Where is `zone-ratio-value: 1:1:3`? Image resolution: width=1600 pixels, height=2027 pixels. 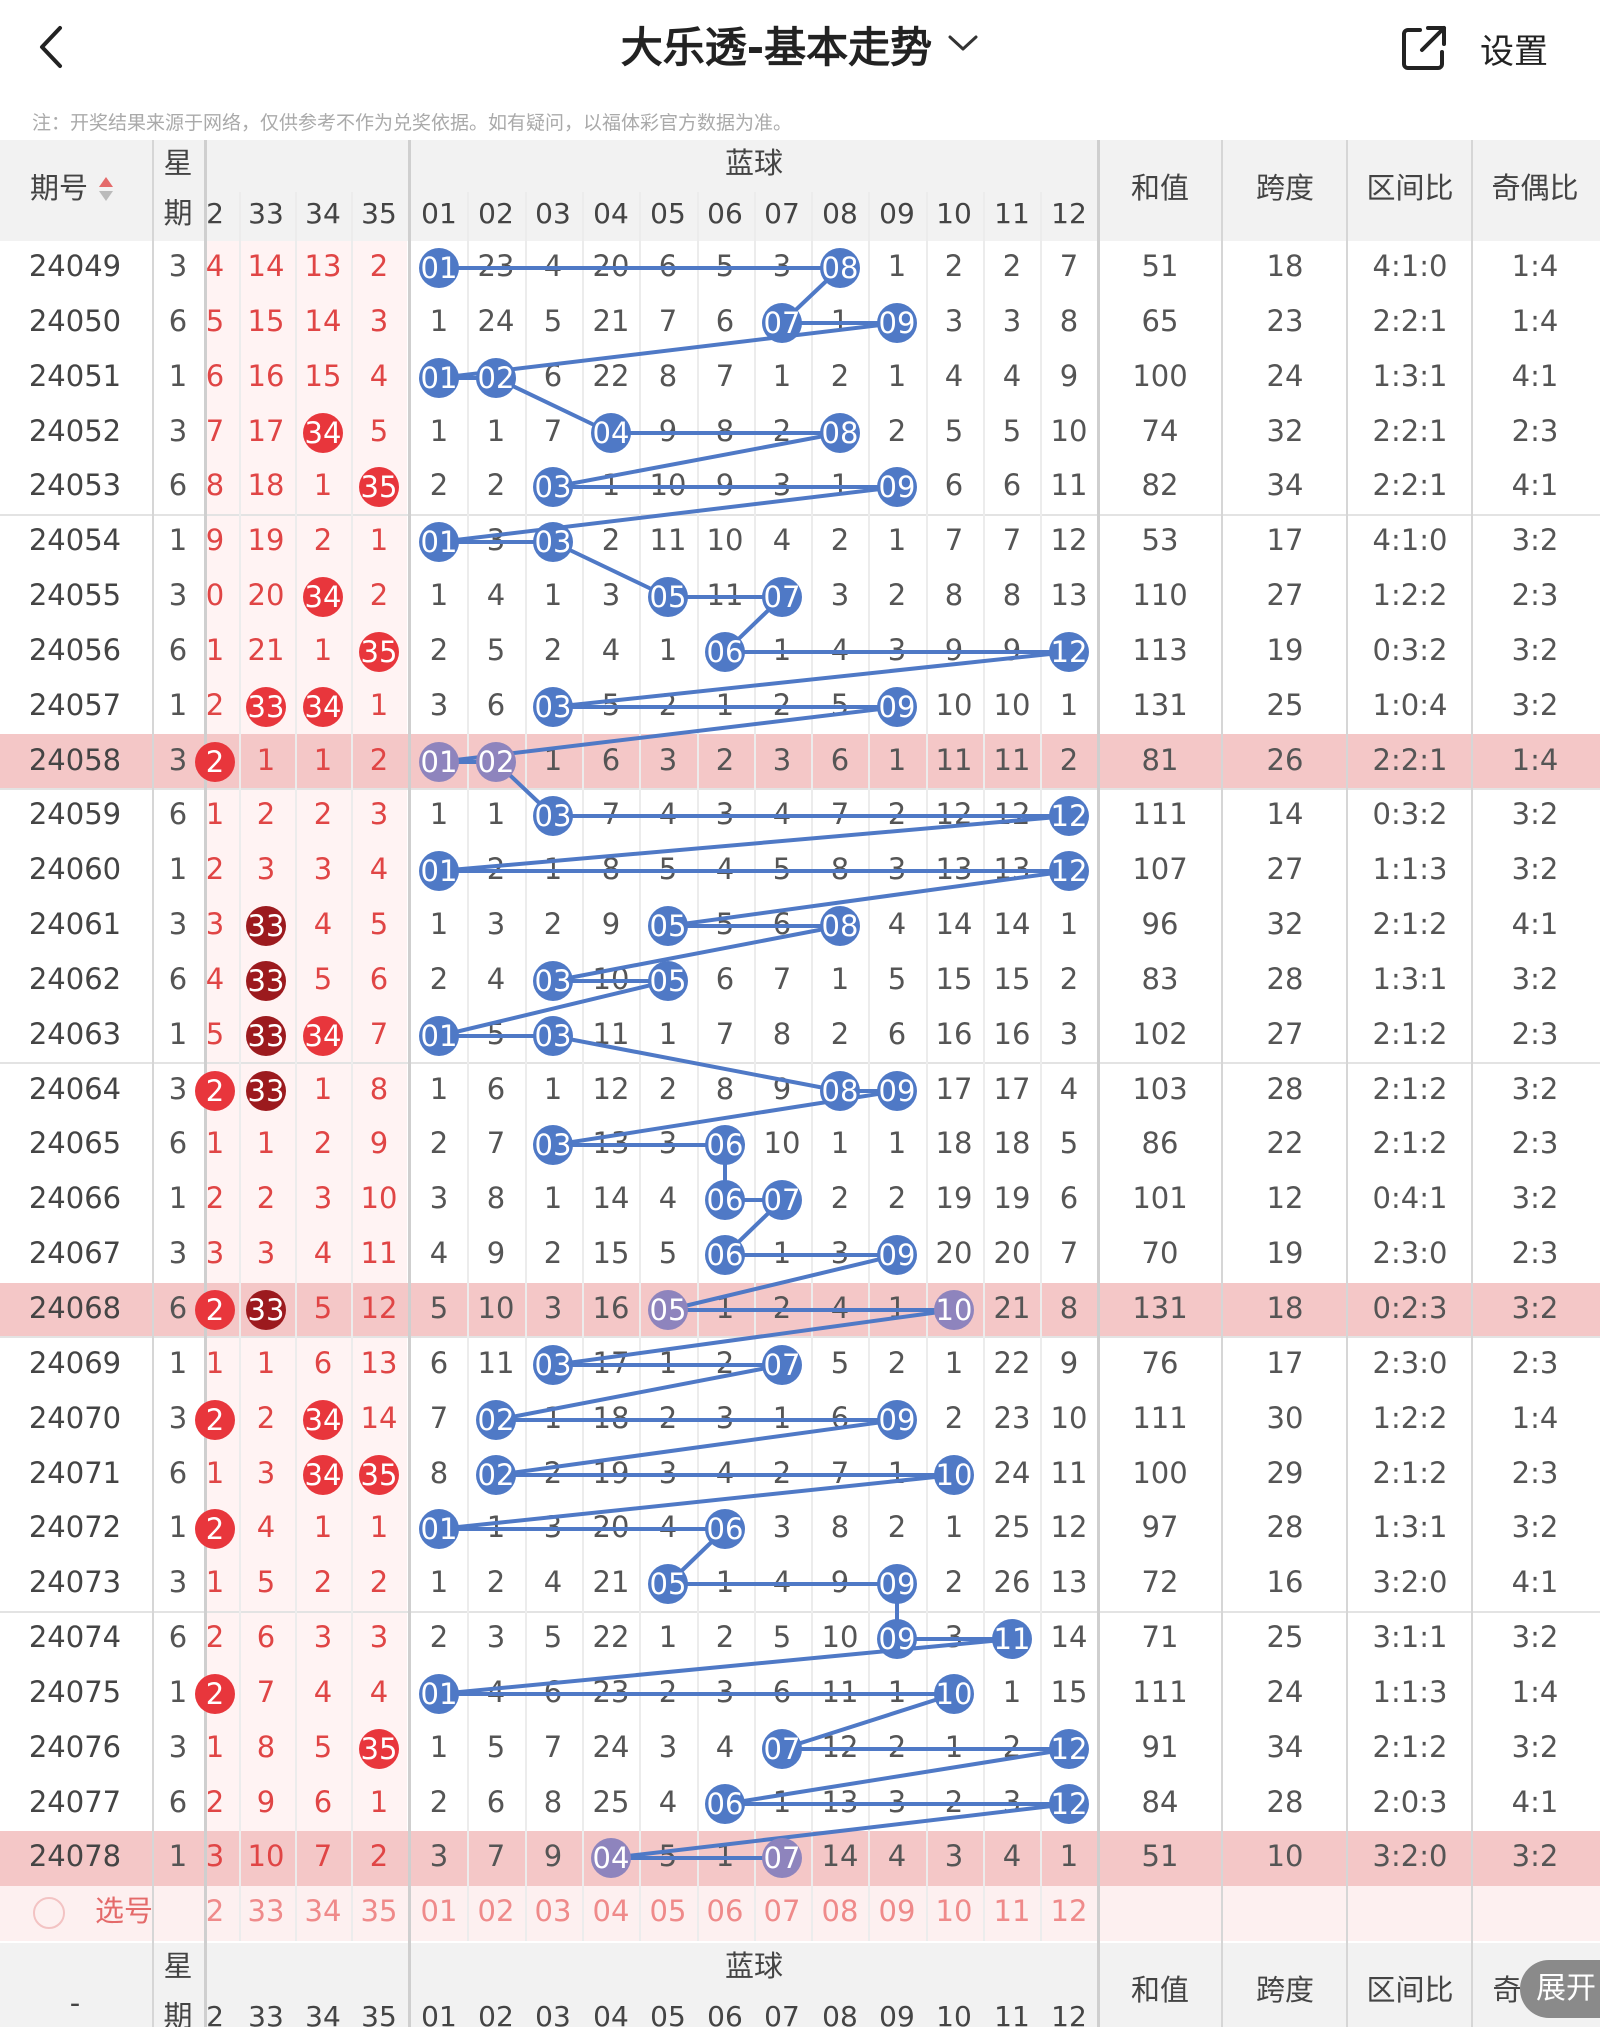
zone-ratio-value: 1:1:3 is located at coordinates (1410, 1692).